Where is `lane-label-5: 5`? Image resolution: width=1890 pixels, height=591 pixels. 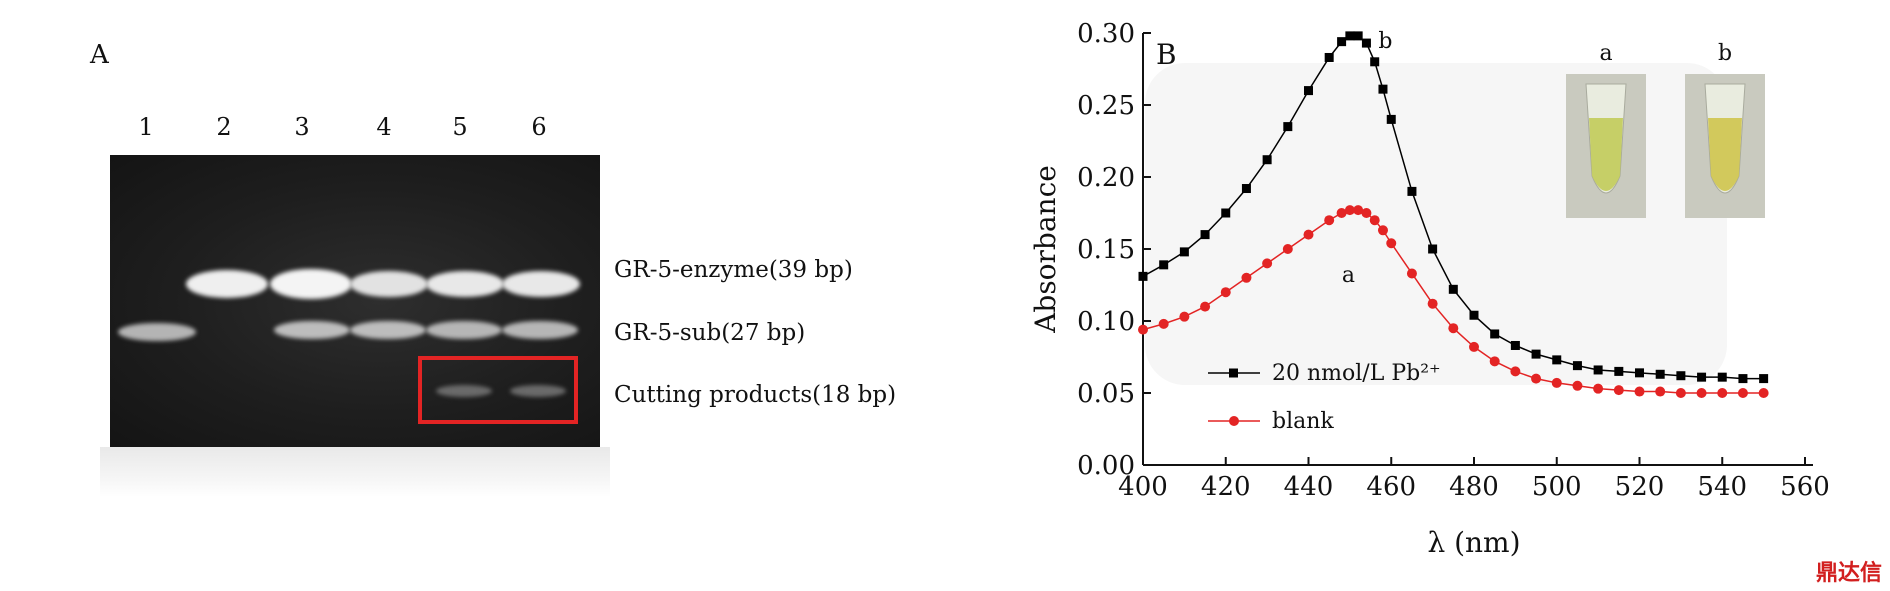 lane-label-5: 5 is located at coordinates (460, 127).